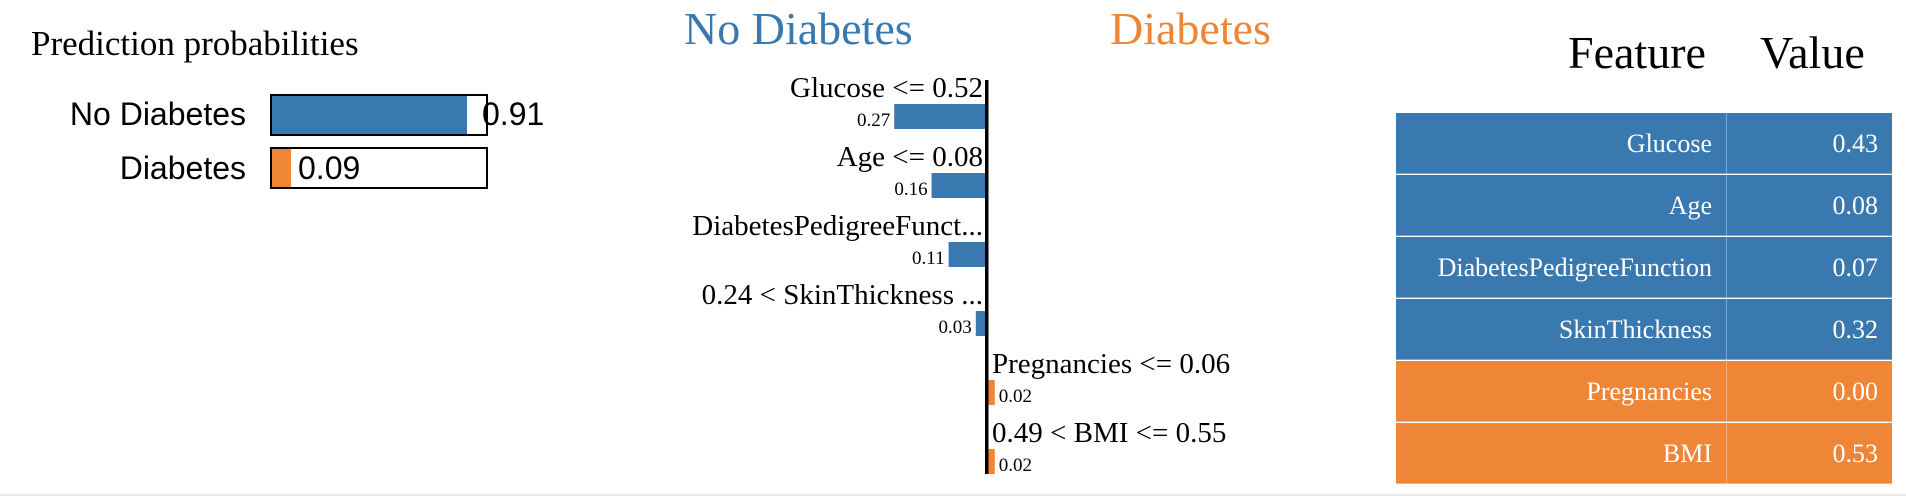 The image size is (1906, 496). Describe the element at coordinates (513, 114) in the screenshot. I see `prob-value-no-diabetes: 0.91` at that location.